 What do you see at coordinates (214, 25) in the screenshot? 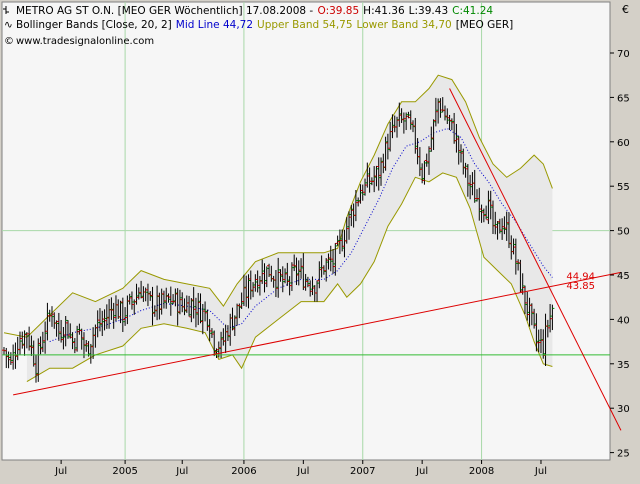
I see `midline-value: Mid Line 44,72` at bounding box center [214, 25].